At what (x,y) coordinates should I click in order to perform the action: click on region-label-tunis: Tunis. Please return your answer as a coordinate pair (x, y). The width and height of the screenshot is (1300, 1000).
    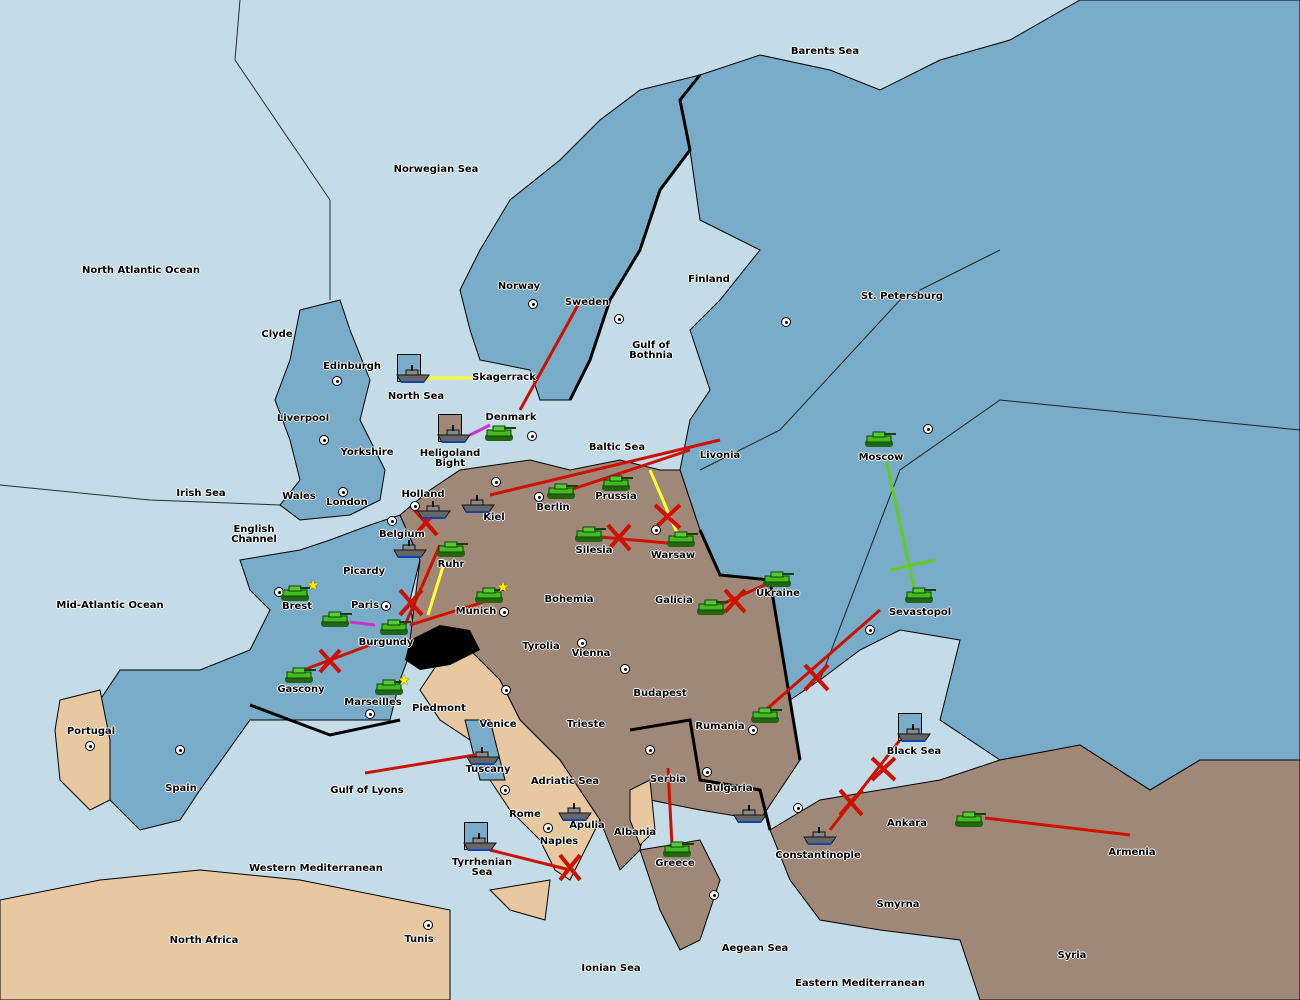
    Looking at the image, I should click on (419, 939).